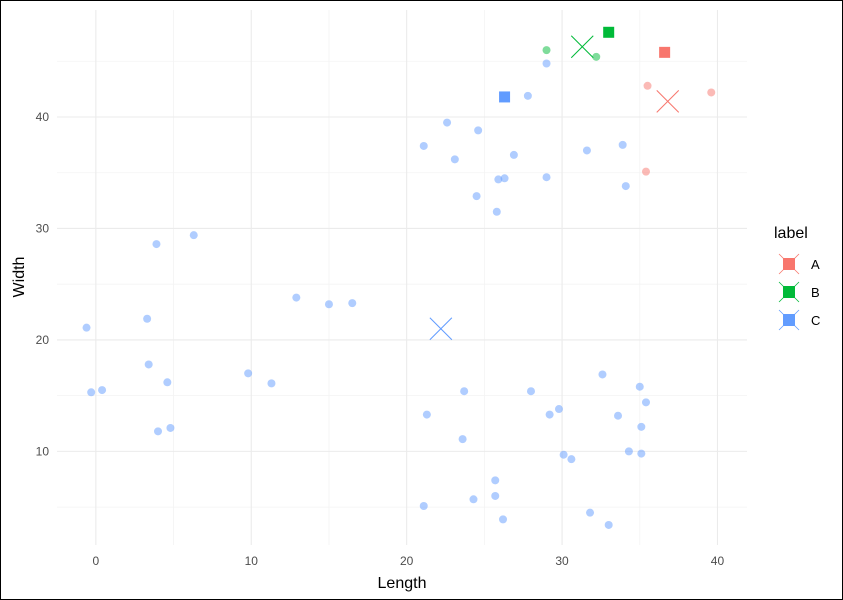  Describe the element at coordinates (668, 101) in the screenshot. I see `center-mark-a` at that location.